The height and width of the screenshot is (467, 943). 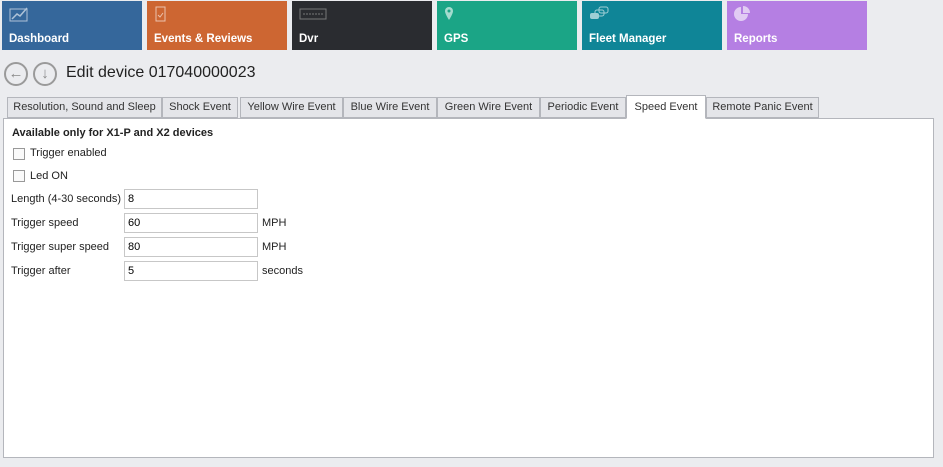 What do you see at coordinates (18, 14) in the screenshot?
I see `chart-line-icon` at bounding box center [18, 14].